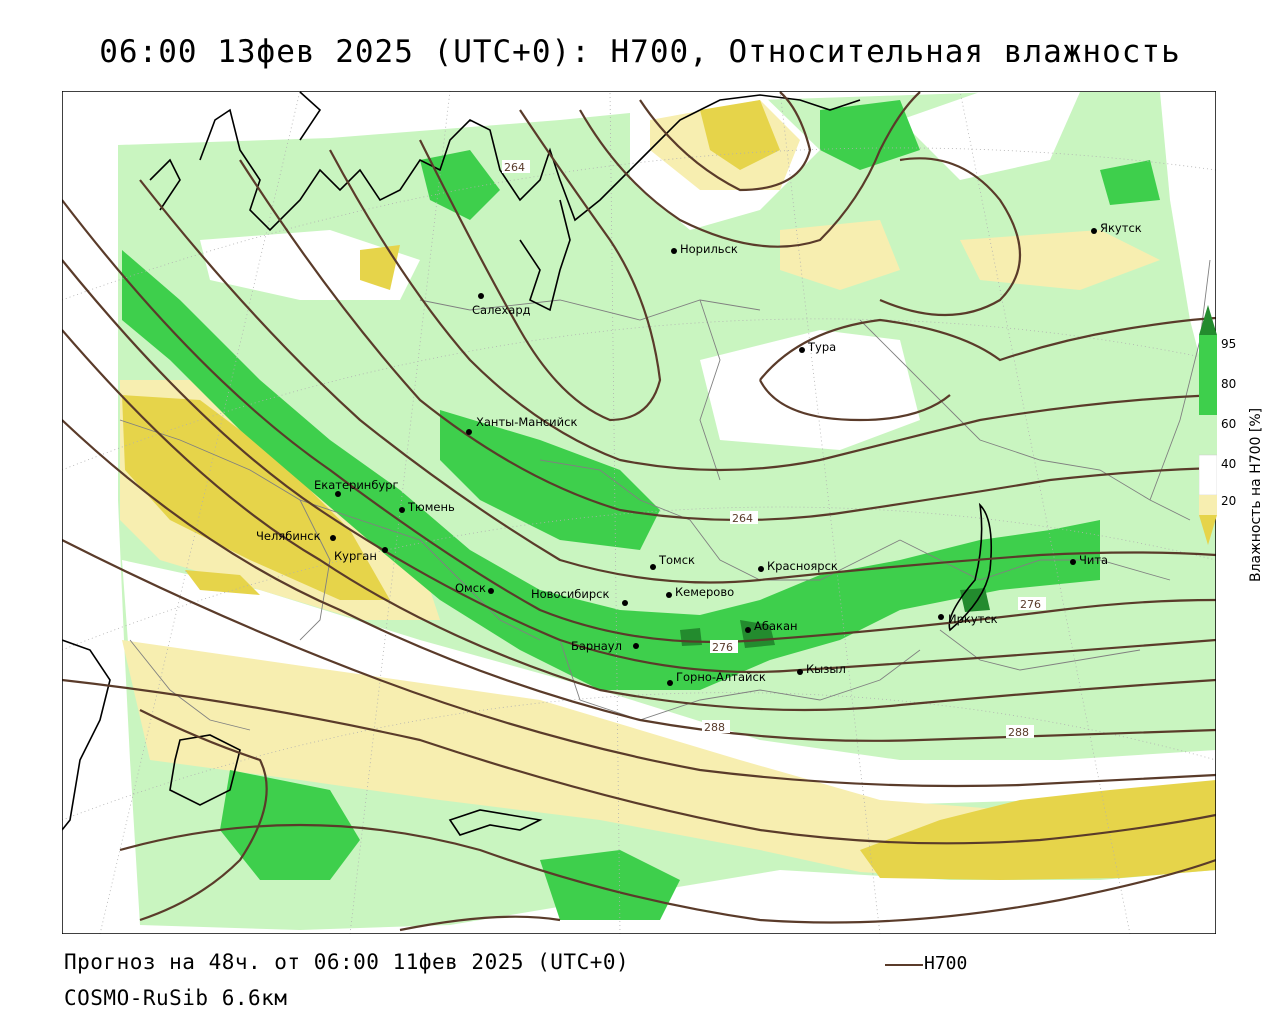 The image size is (1280, 1024). What do you see at coordinates (704, 592) in the screenshot?
I see `city-label-kemerovo: Кемерово` at bounding box center [704, 592].